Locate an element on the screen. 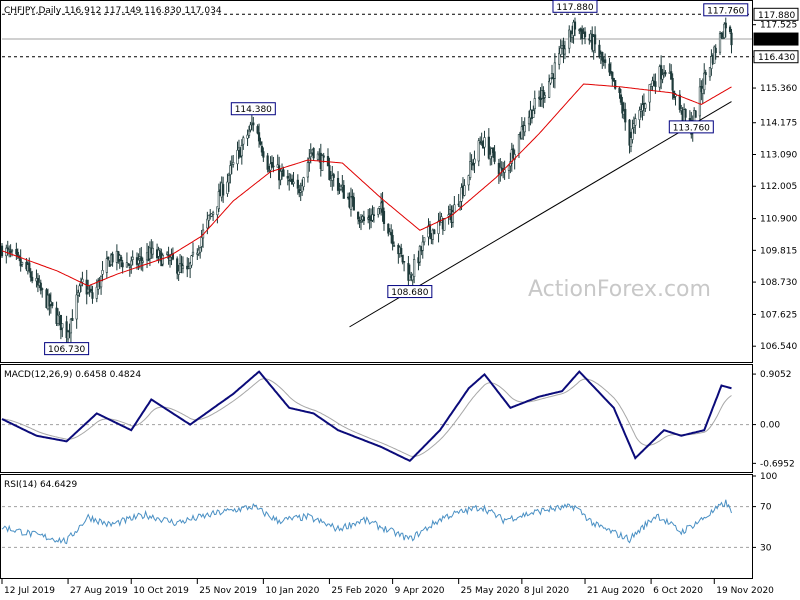 The width and height of the screenshot is (800, 600). swing-label-text: 106.730 is located at coordinates (66, 350).